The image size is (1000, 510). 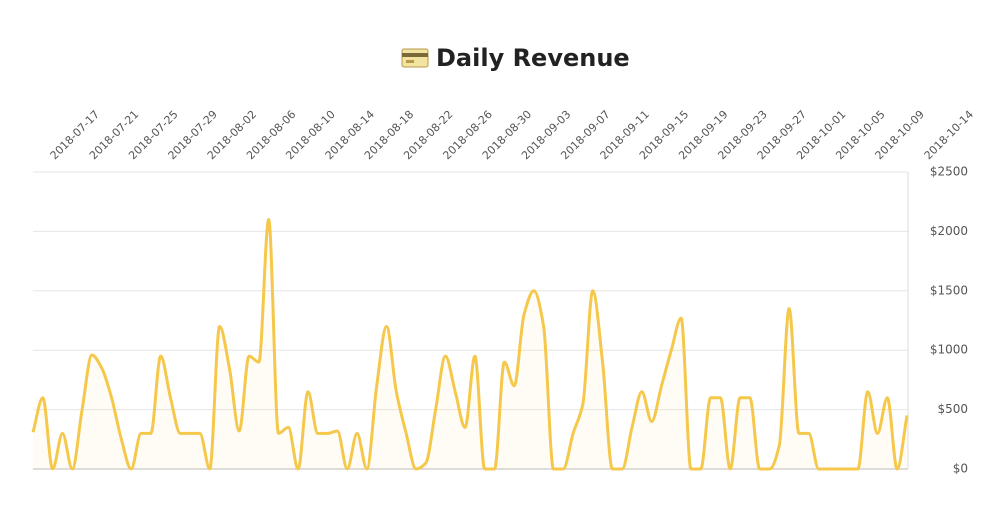 I want to click on y-tick-label: $2000, so click(x=949, y=231).